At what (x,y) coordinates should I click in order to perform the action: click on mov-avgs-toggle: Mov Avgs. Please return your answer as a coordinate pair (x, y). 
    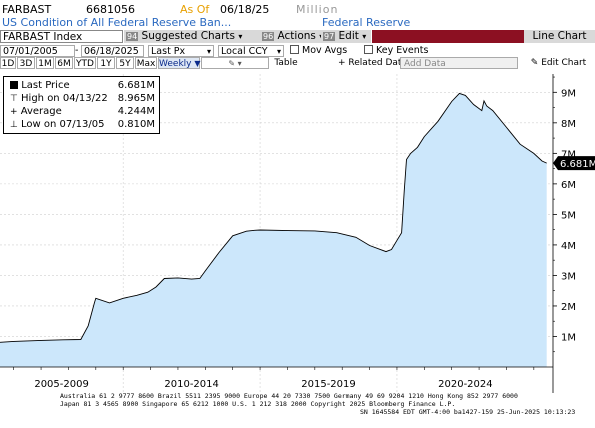
    Looking at the image, I should click on (323, 51).